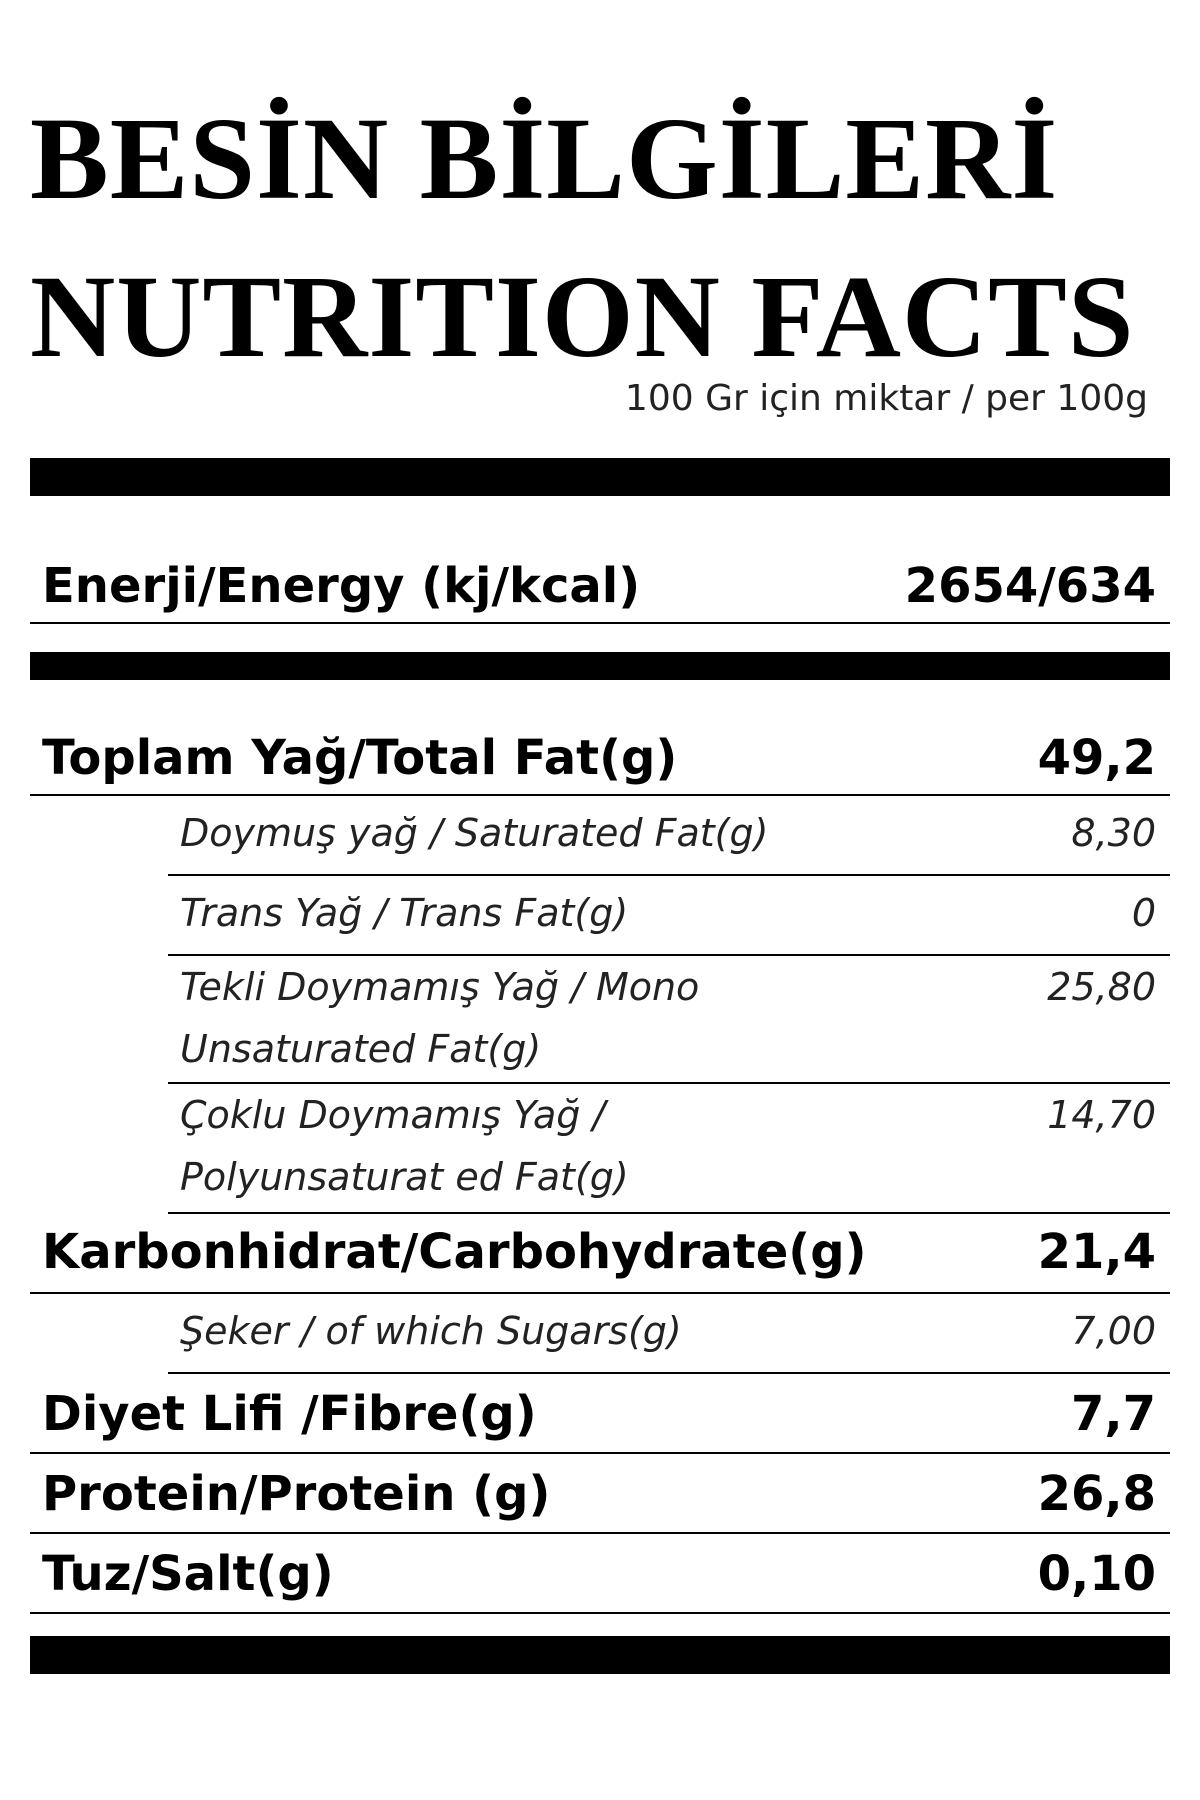 This screenshot has width=1200, height=1800. What do you see at coordinates (600, 477) in the screenshot?
I see `divider-bar-top` at bounding box center [600, 477].